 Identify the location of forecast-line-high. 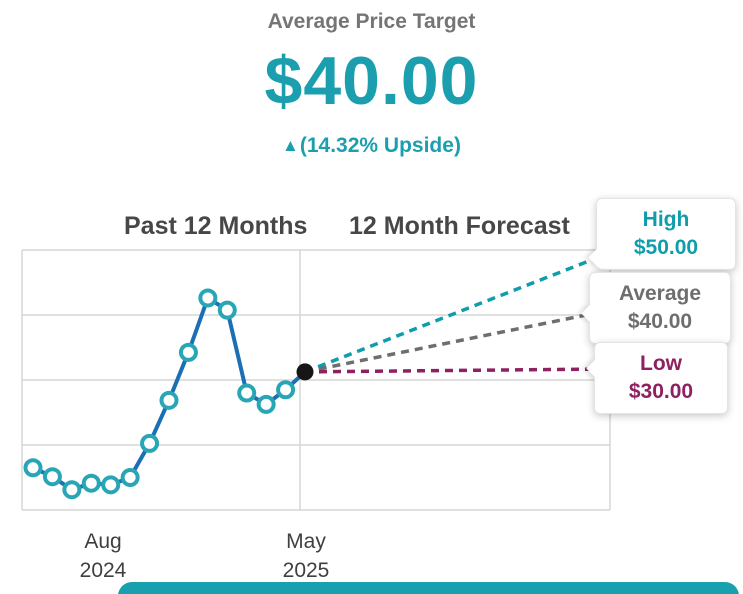
(458, 312).